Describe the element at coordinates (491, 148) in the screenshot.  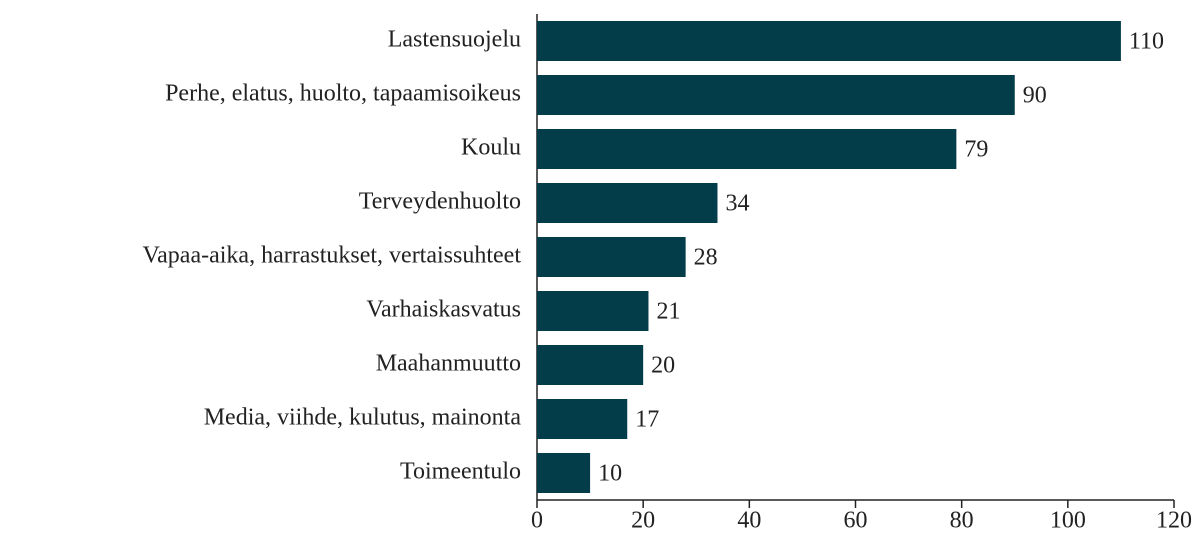
I see `y-tick-label: Koulu` at that location.